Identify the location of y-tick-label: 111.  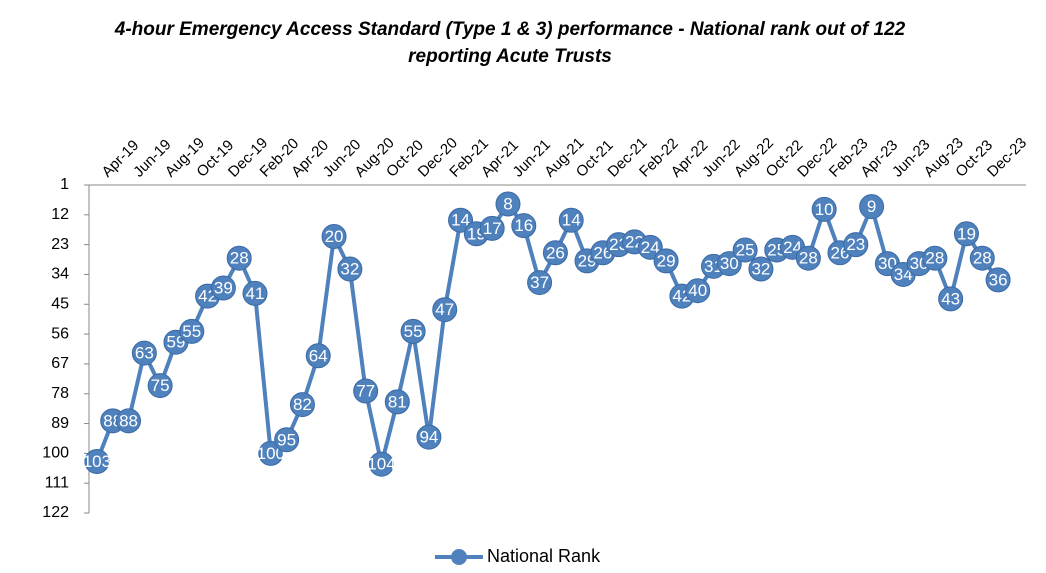
(57, 482).